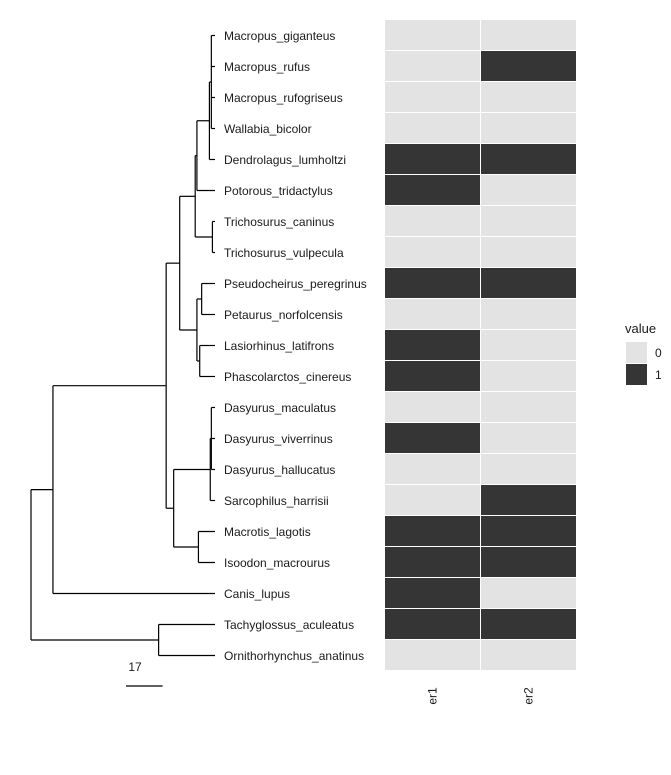  What do you see at coordinates (287, 377) in the screenshot?
I see `tip-label-phascolarctos-cinereus: Phascolarctos_cinereus` at bounding box center [287, 377].